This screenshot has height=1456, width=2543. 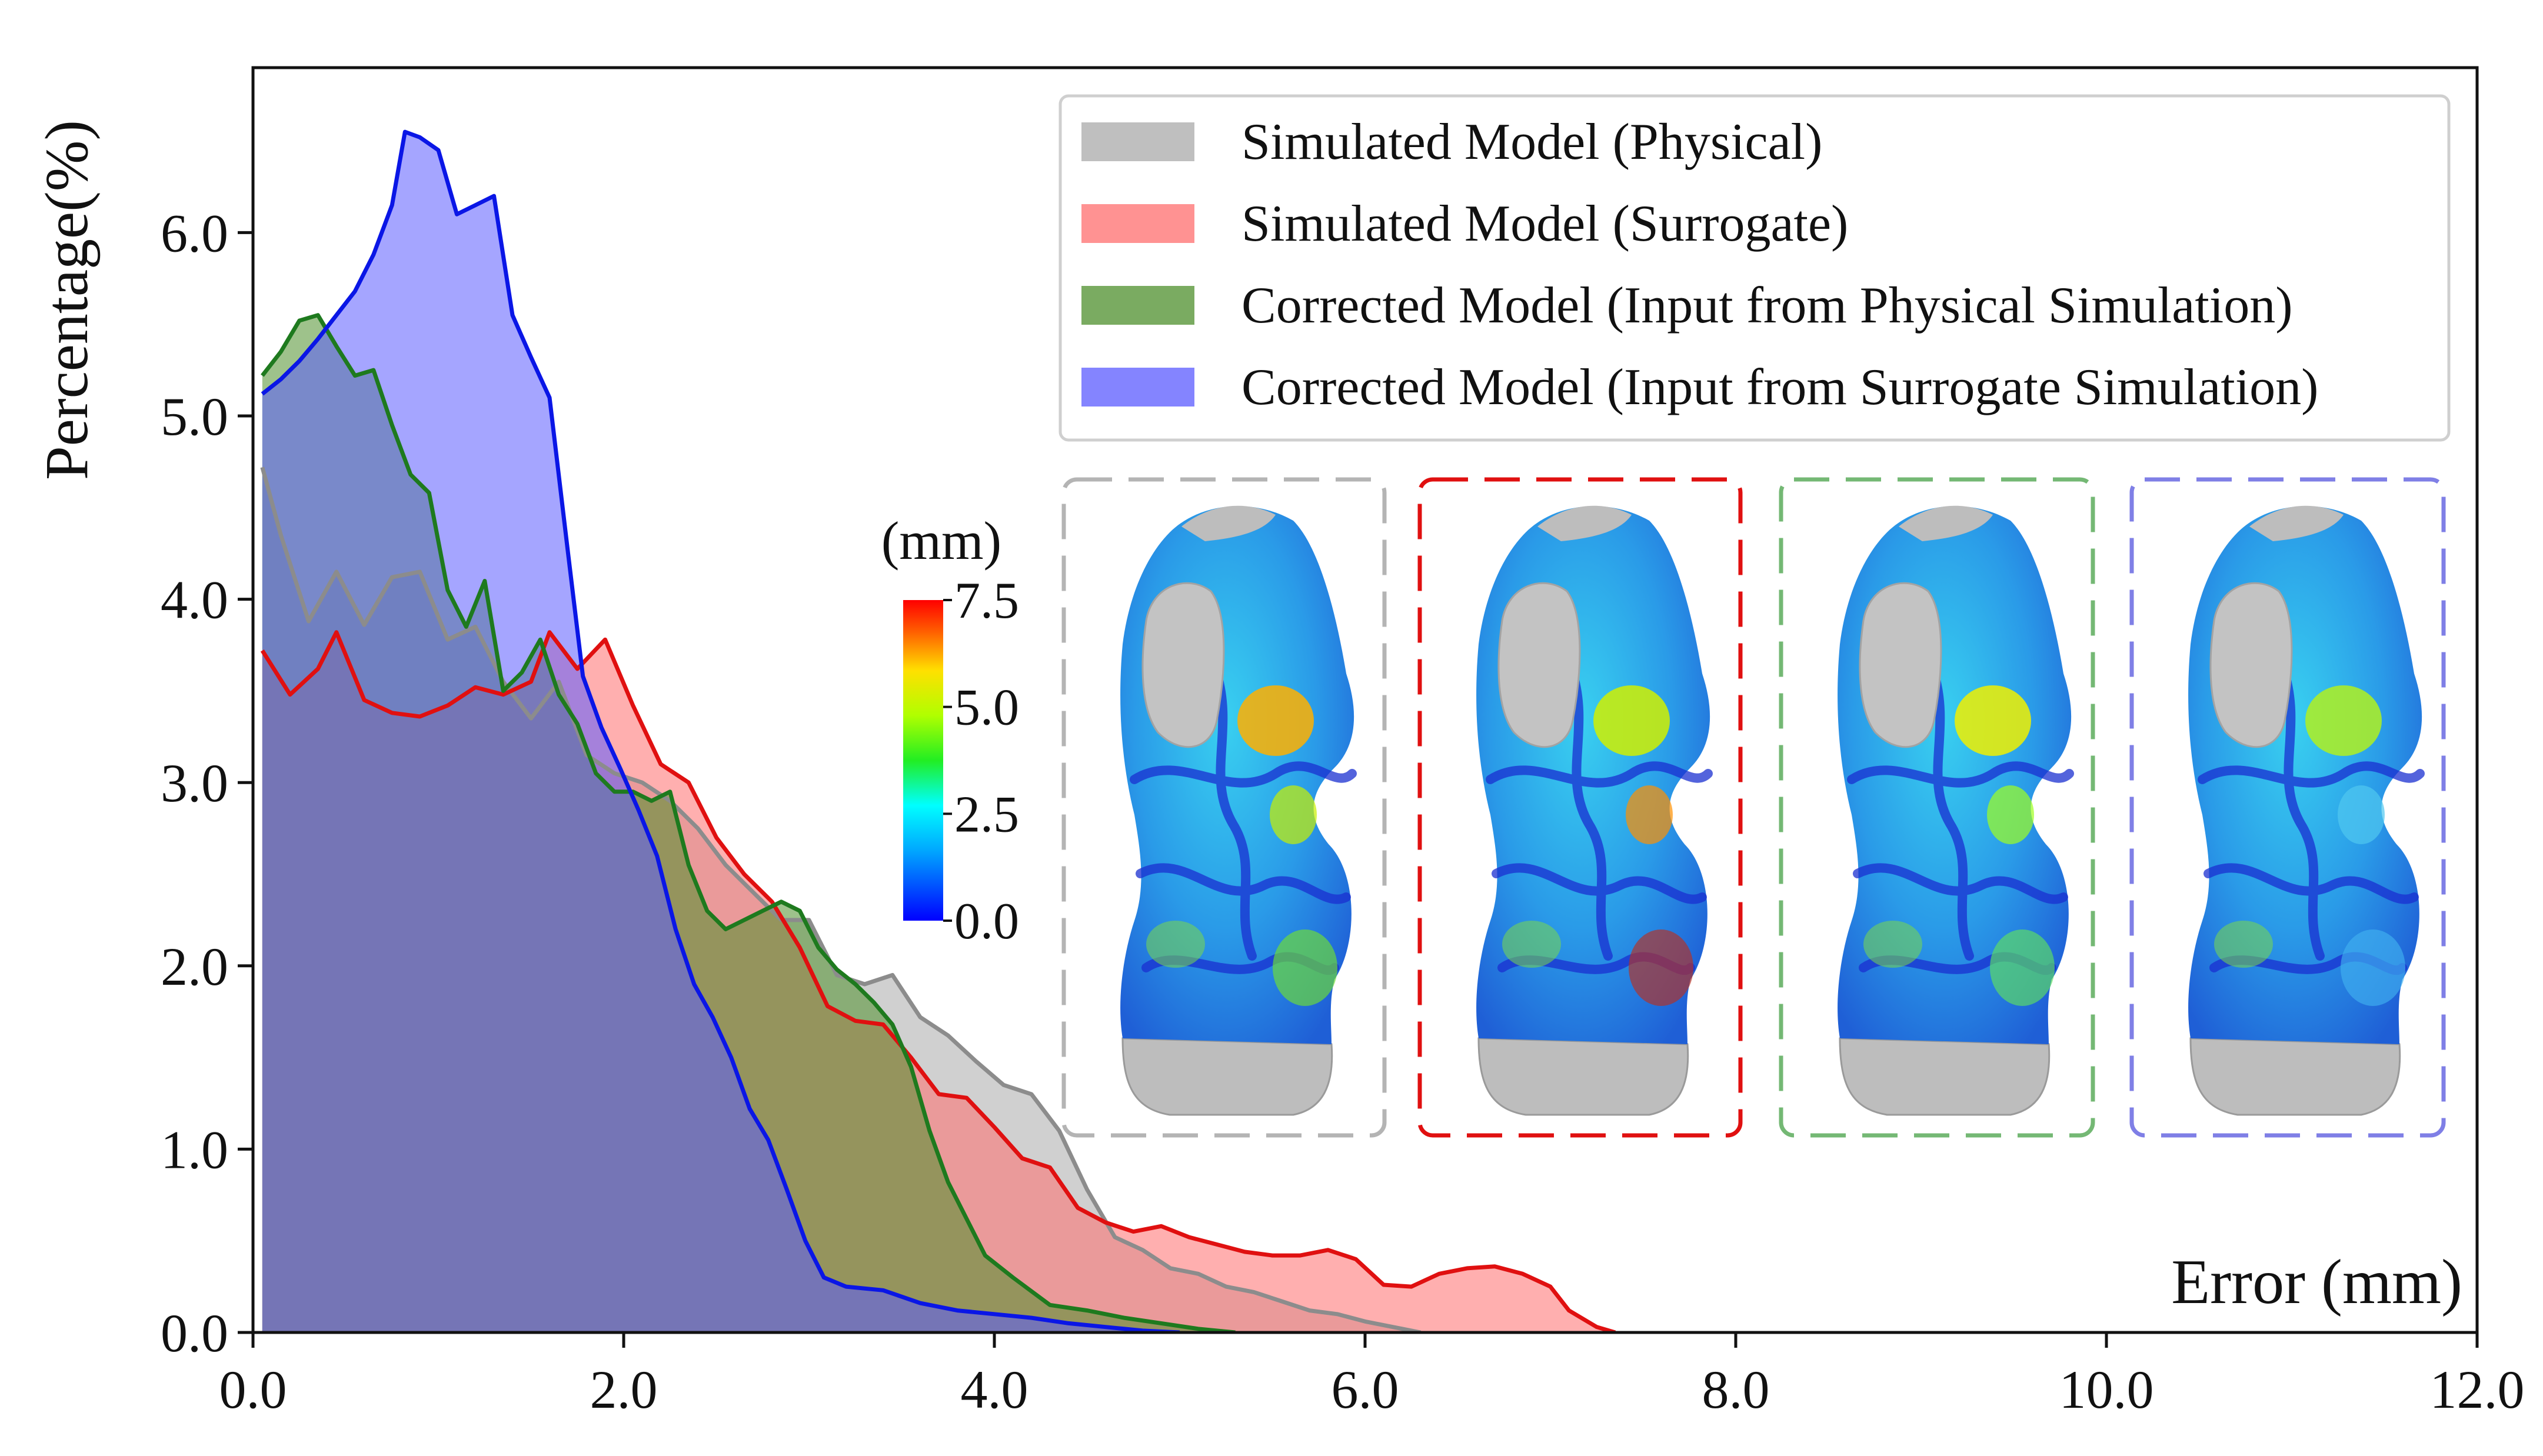 What do you see at coordinates (624, 1390) in the screenshot?
I see `x-tick-label: 2.0` at bounding box center [624, 1390].